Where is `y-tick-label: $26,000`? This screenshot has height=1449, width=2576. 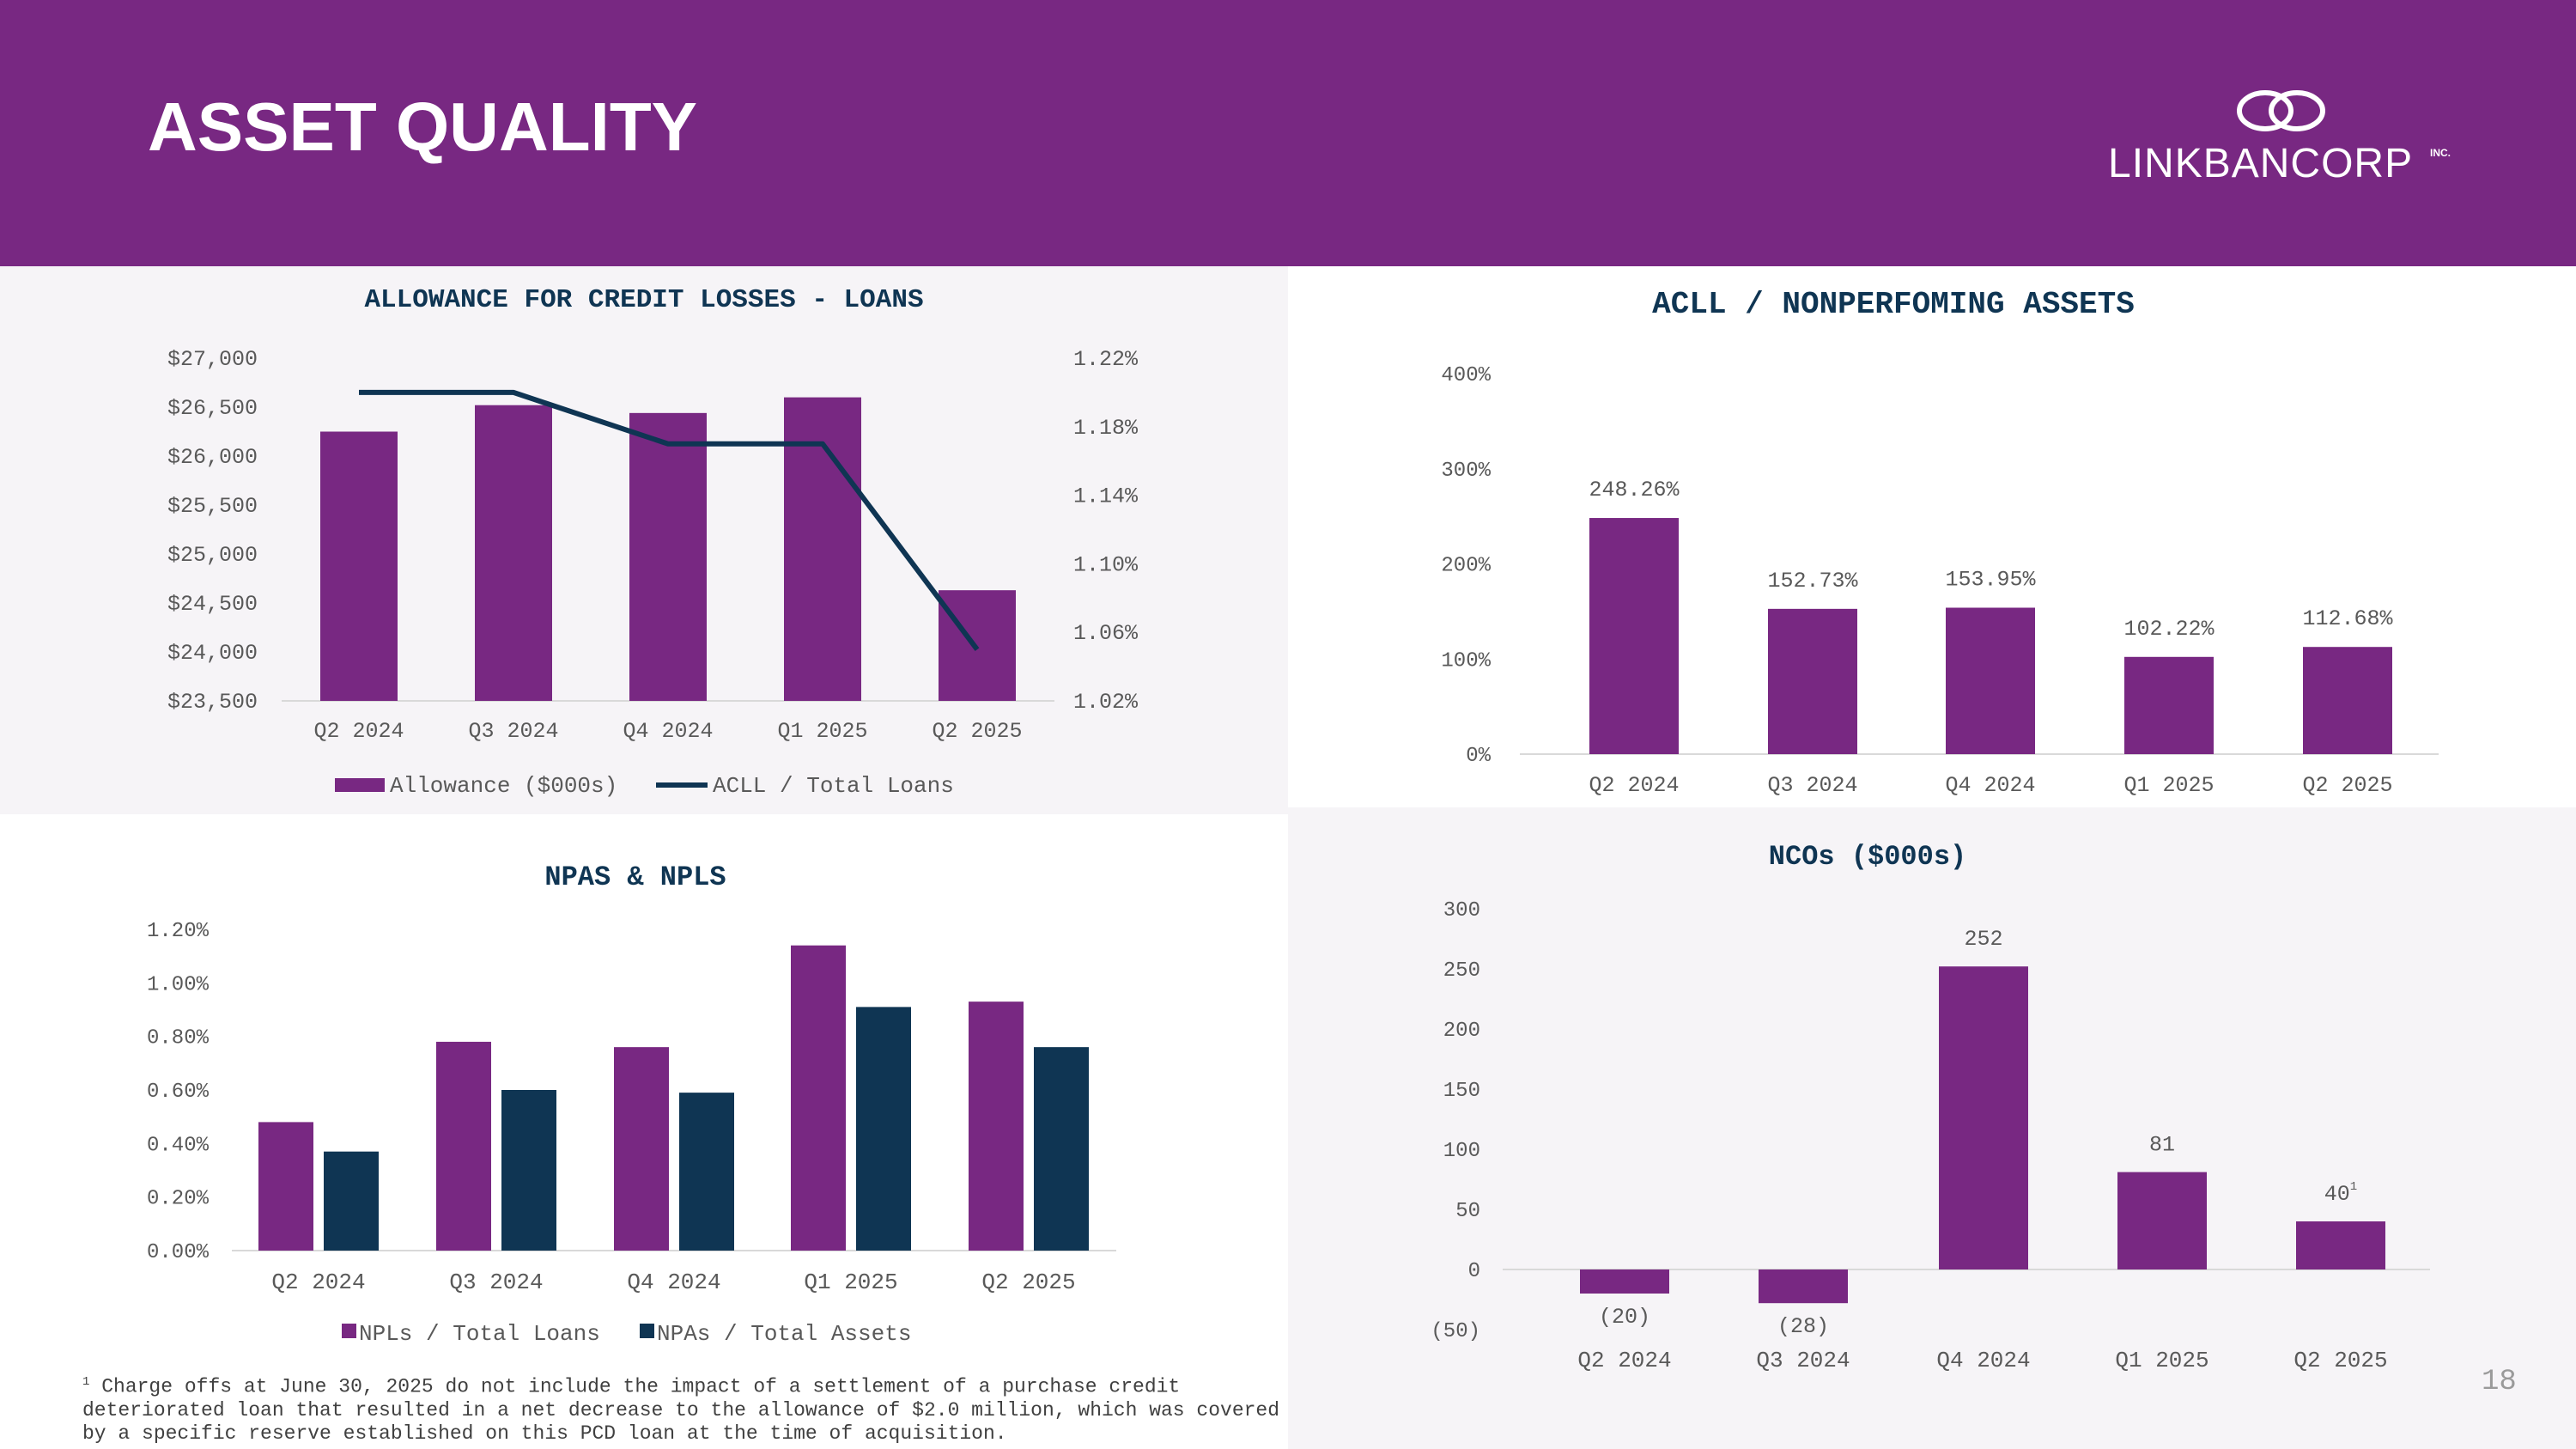
y-tick-label: $26,000 is located at coordinates (213, 457).